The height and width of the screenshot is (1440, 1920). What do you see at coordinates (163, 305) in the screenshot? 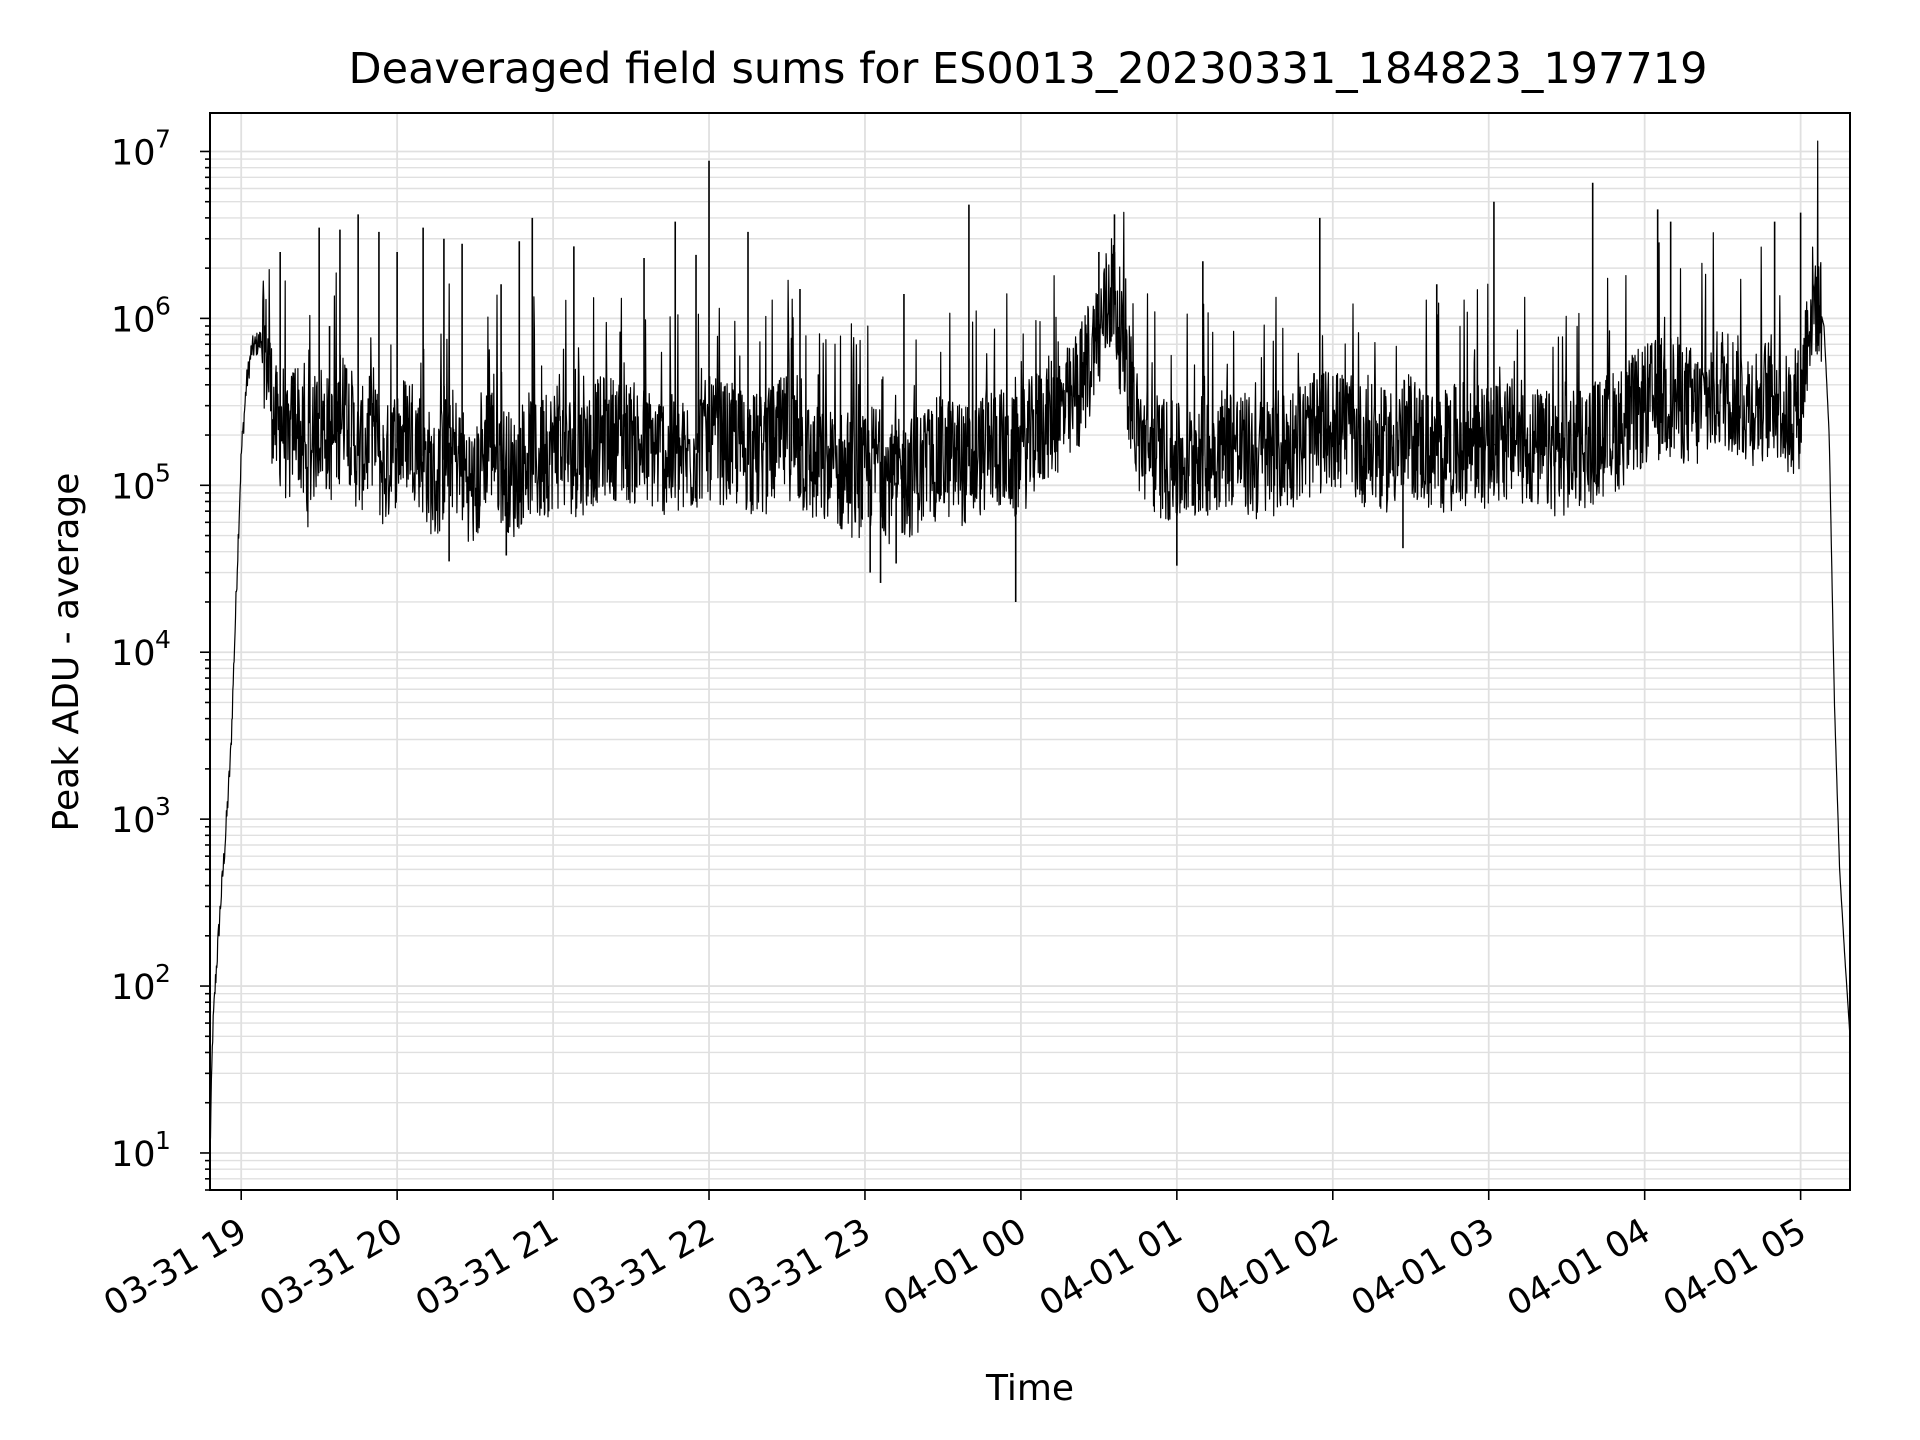
I see `y-tick-exponent: 6` at bounding box center [163, 305].